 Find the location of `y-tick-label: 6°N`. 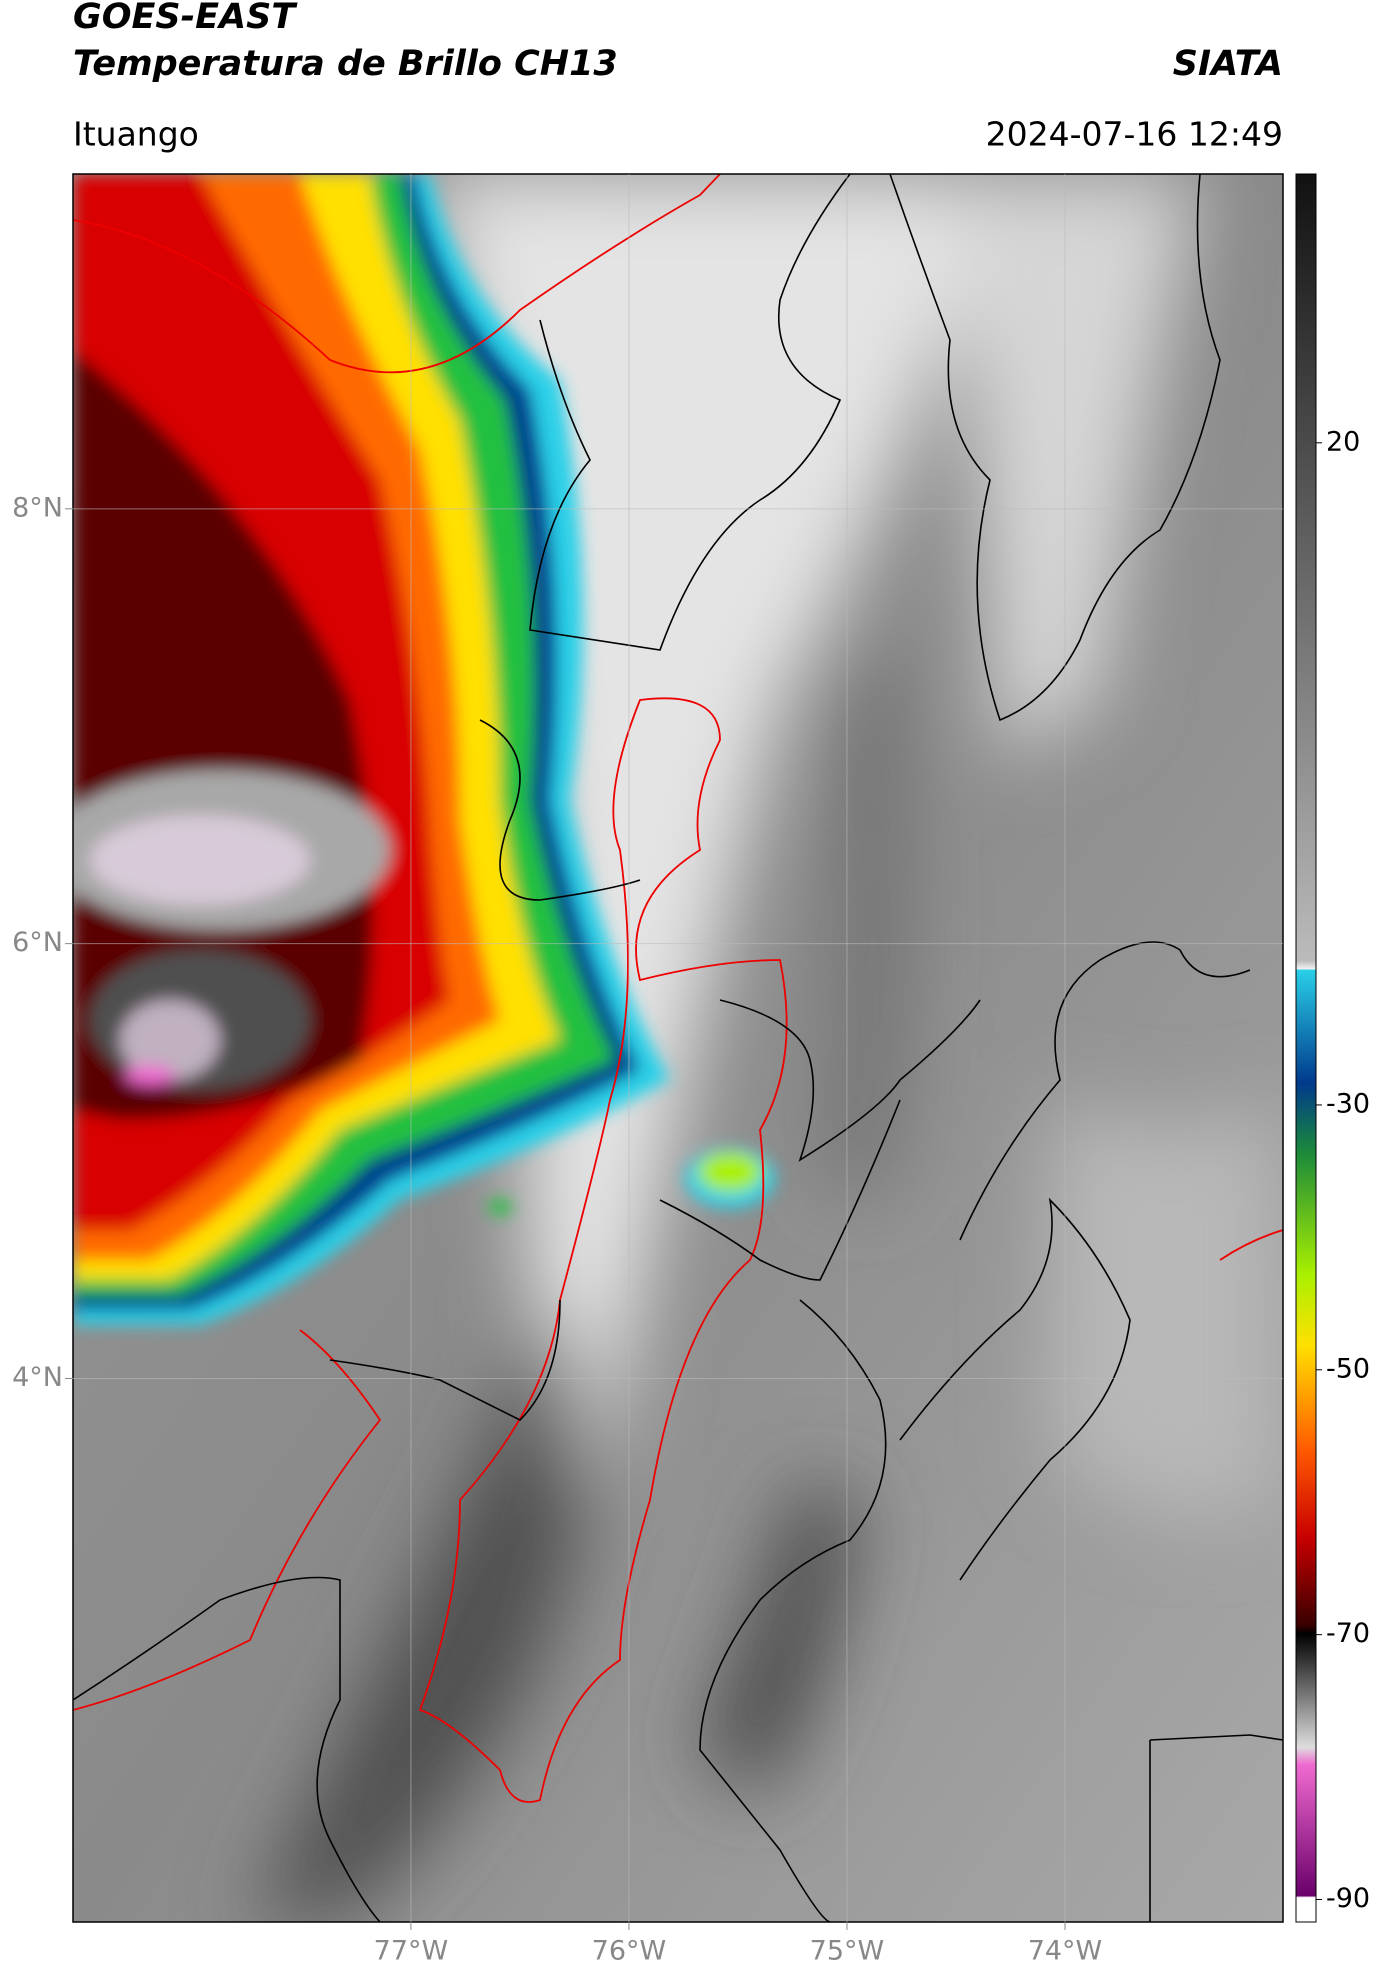

y-tick-label: 6°N is located at coordinates (37, 942).